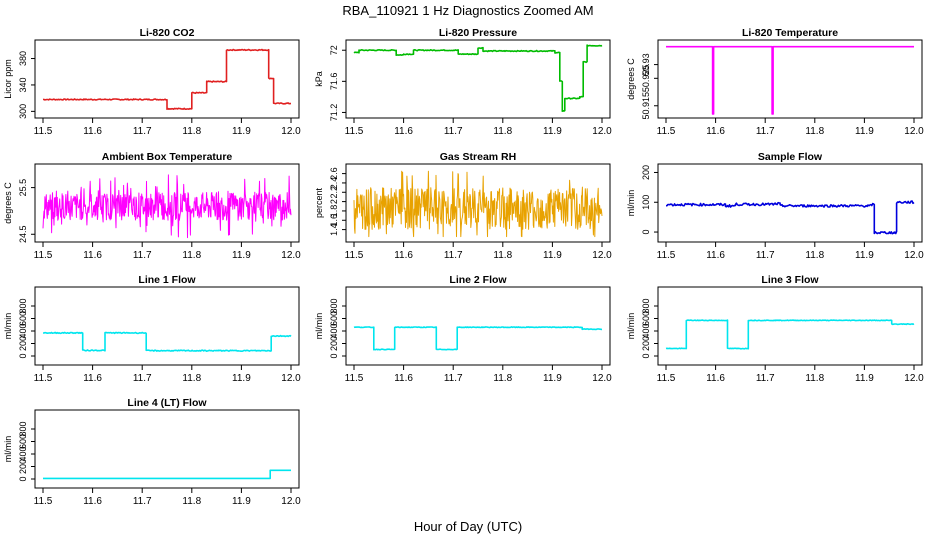 The height and width of the screenshot is (540, 936). I want to click on y-axis-label: percent, so click(319, 202).